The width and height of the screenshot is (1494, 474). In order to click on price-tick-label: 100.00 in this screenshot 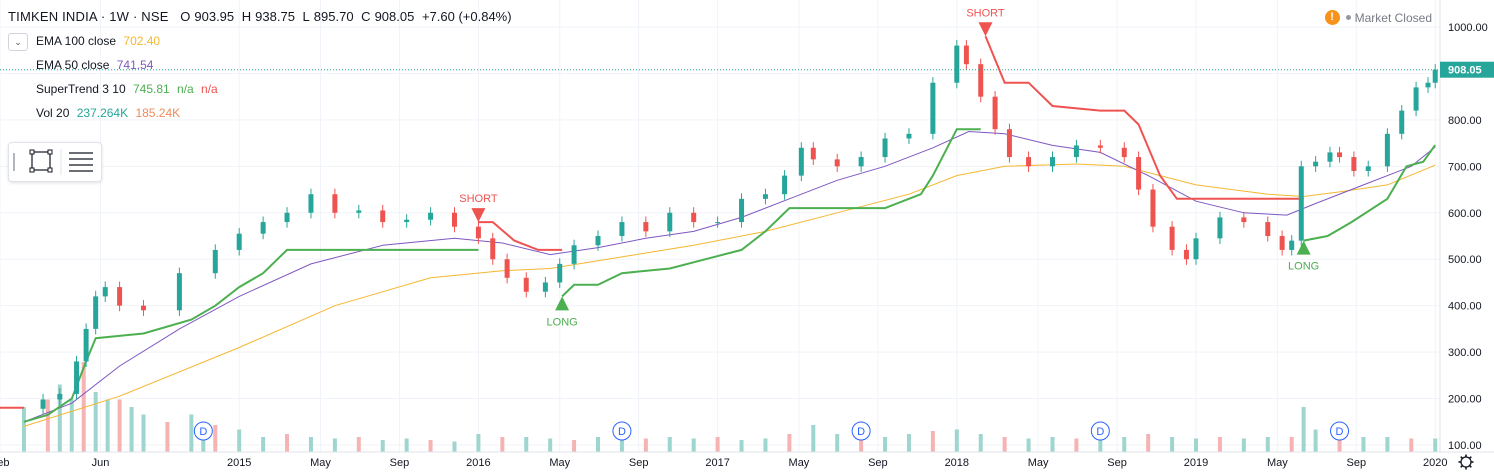, I will do `click(1465, 446)`.